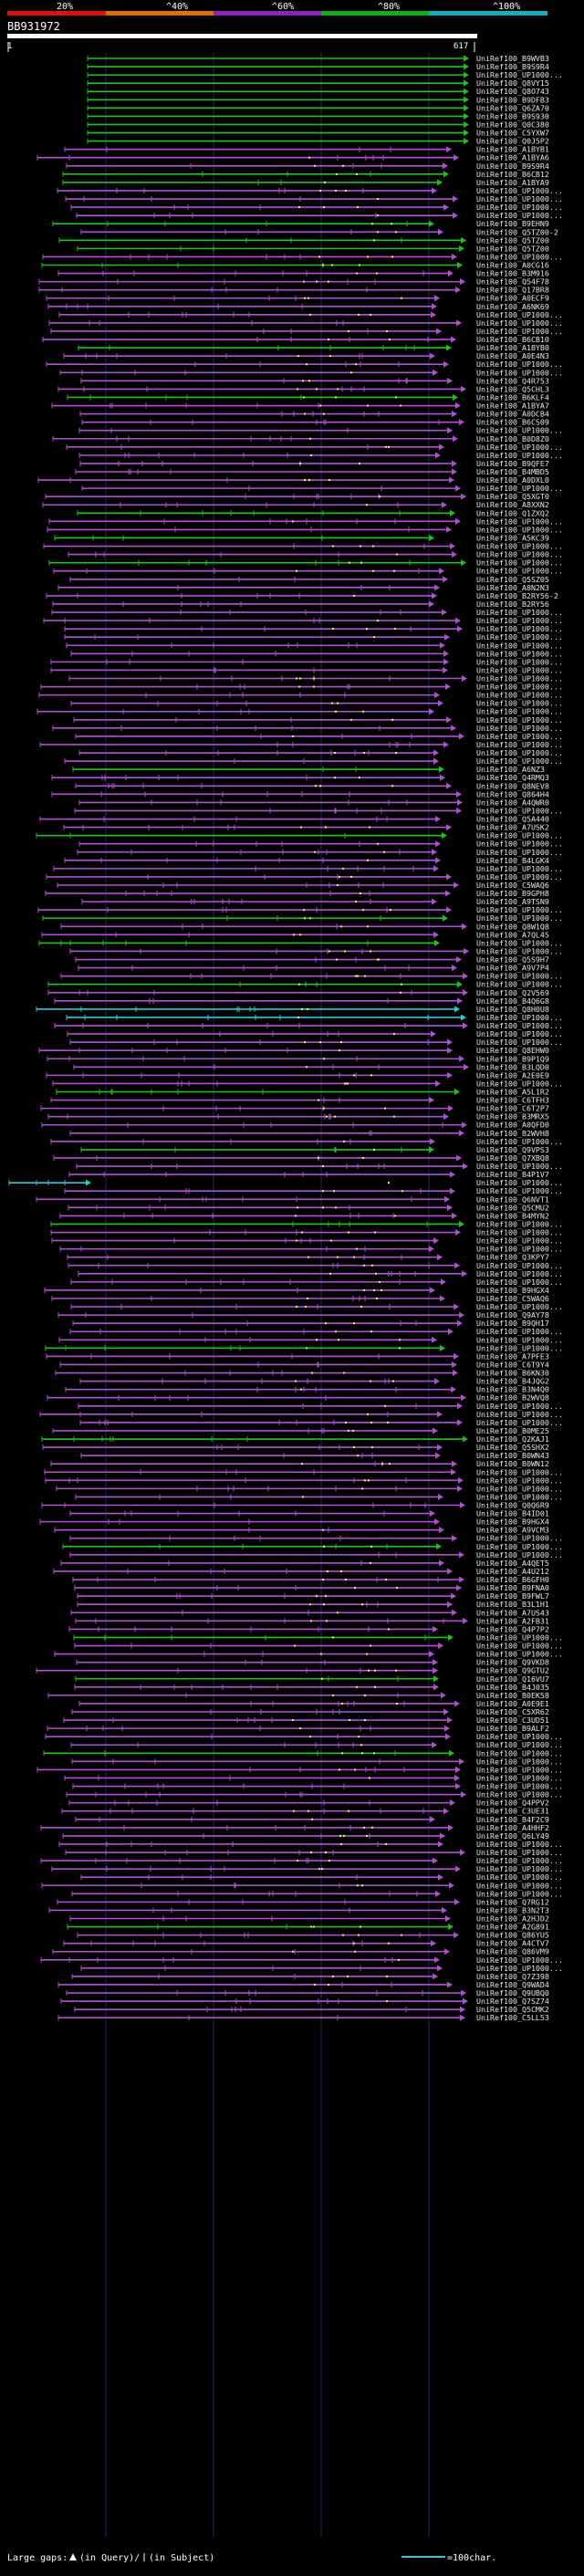 The width and height of the screenshot is (584, 2576). What do you see at coordinates (512, 91) in the screenshot?
I see `hit-label: UniRef100_Q8O743` at bounding box center [512, 91].